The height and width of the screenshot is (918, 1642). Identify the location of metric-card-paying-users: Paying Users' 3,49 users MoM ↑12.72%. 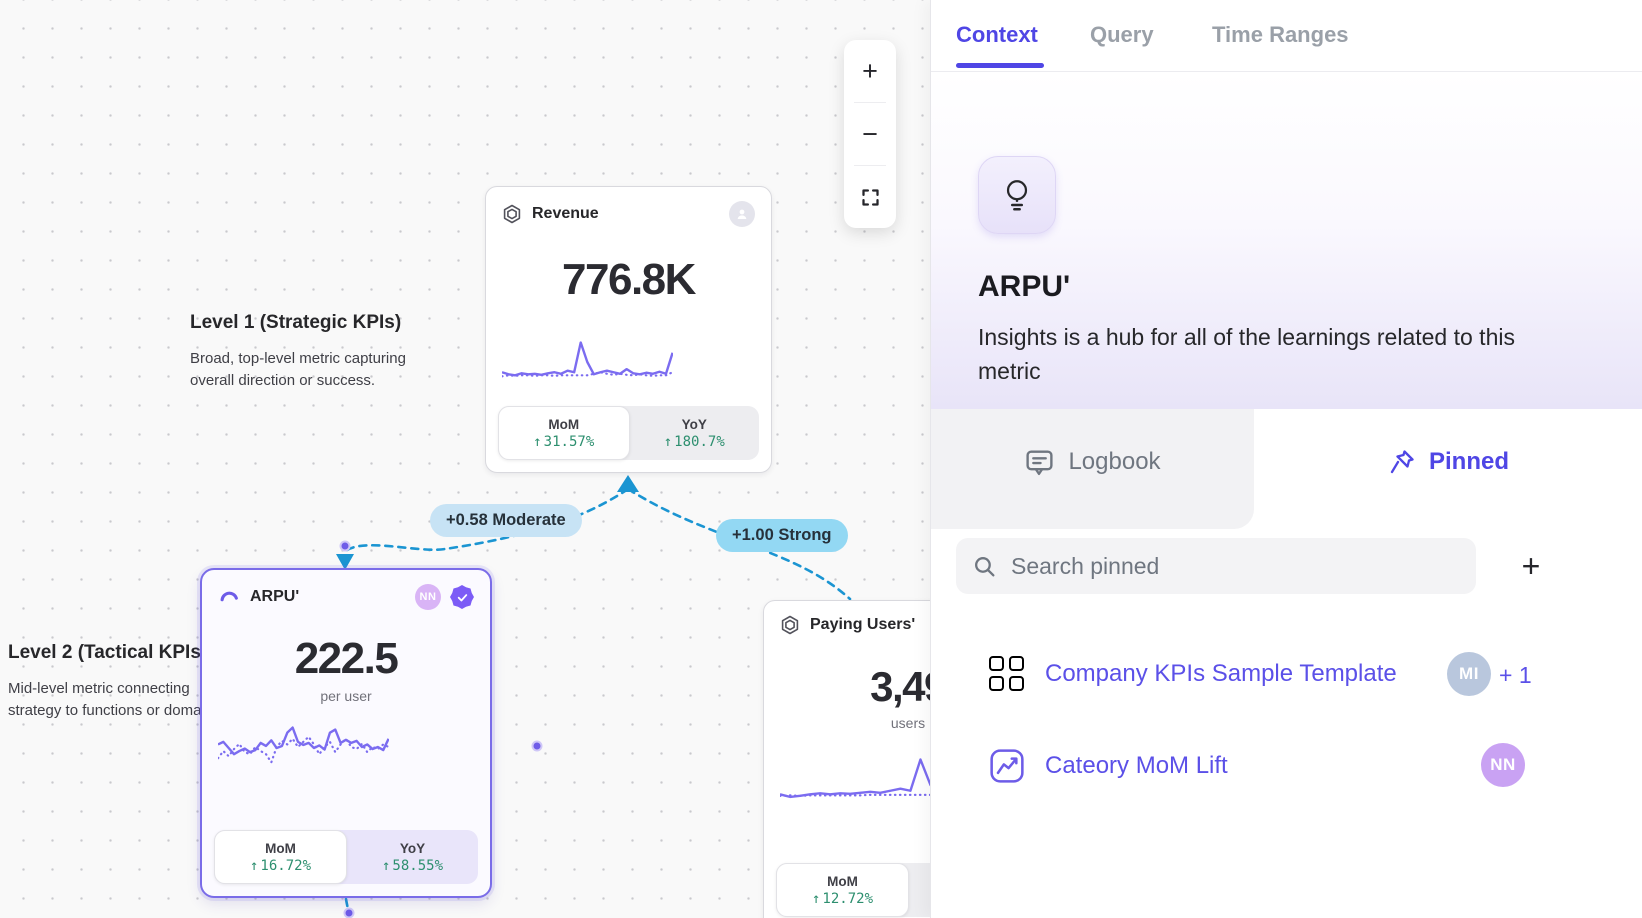
(846, 759).